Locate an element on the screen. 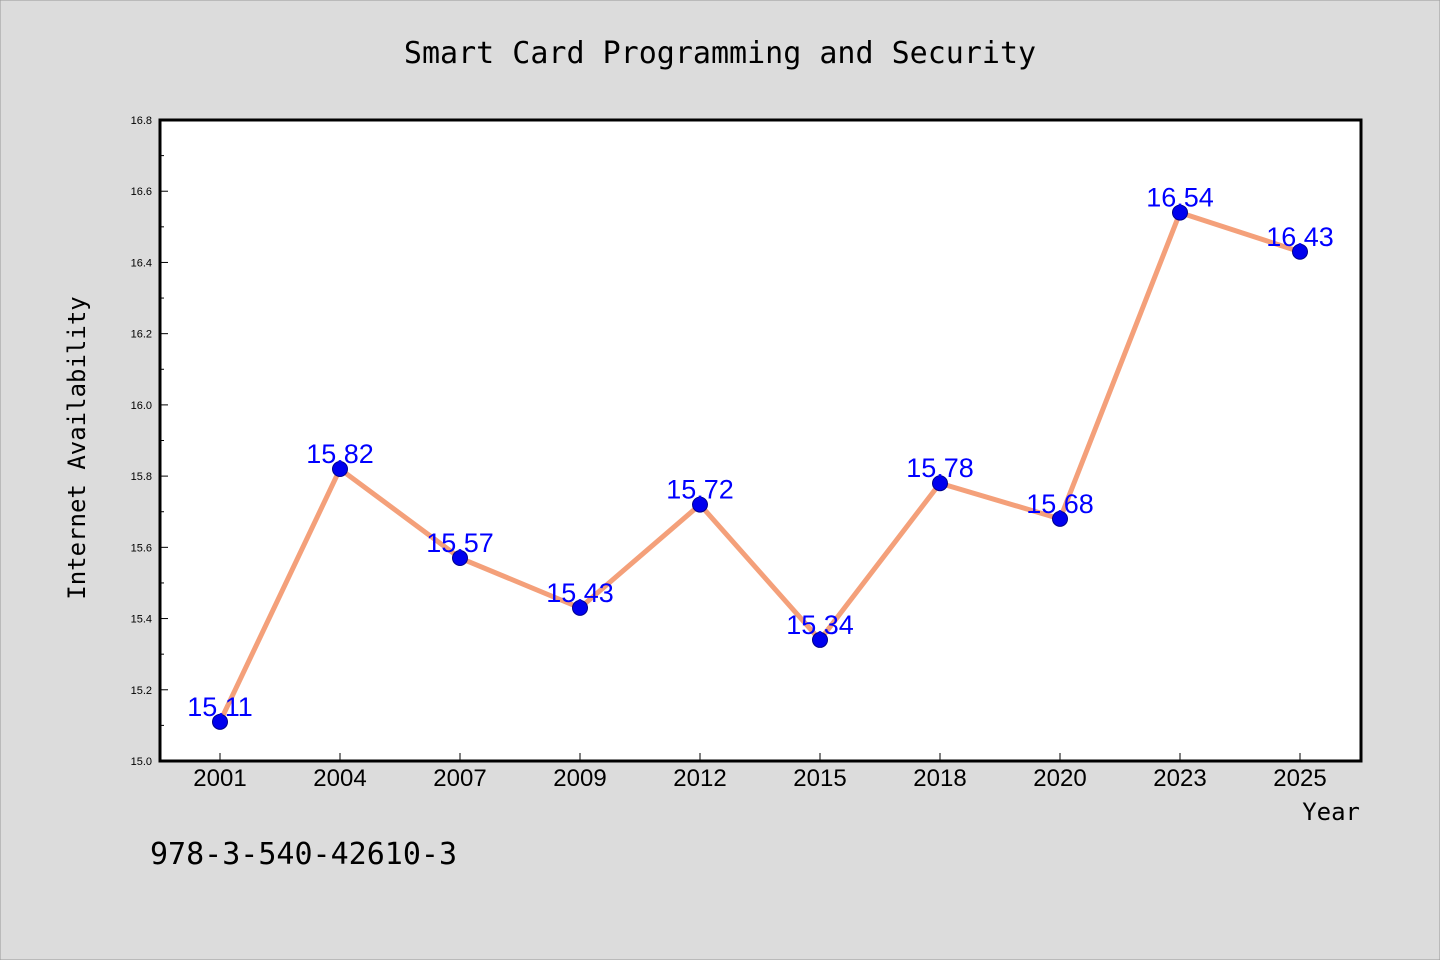 The width and height of the screenshot is (1440, 960). x-tick-label: 2023 is located at coordinates (1179, 778).